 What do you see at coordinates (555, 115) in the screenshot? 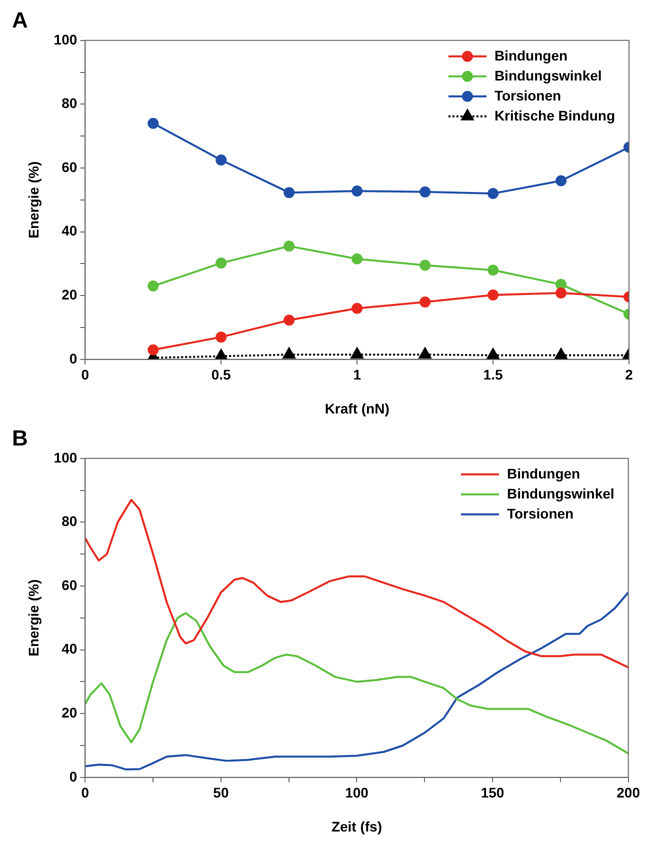
I see `legend-label: Kritische Bindung` at bounding box center [555, 115].